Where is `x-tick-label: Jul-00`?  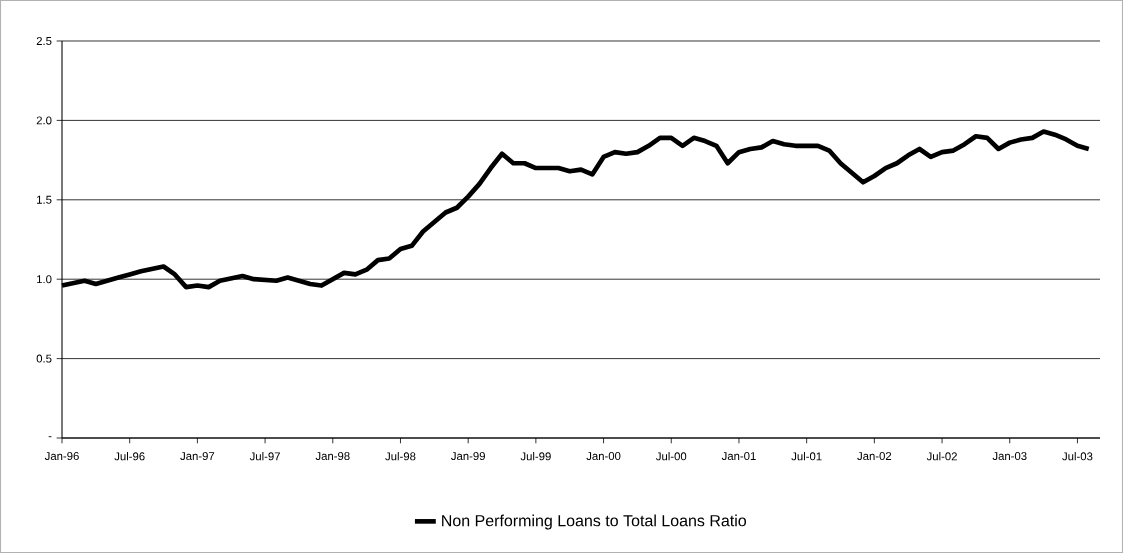
x-tick-label: Jul-00 is located at coordinates (671, 456).